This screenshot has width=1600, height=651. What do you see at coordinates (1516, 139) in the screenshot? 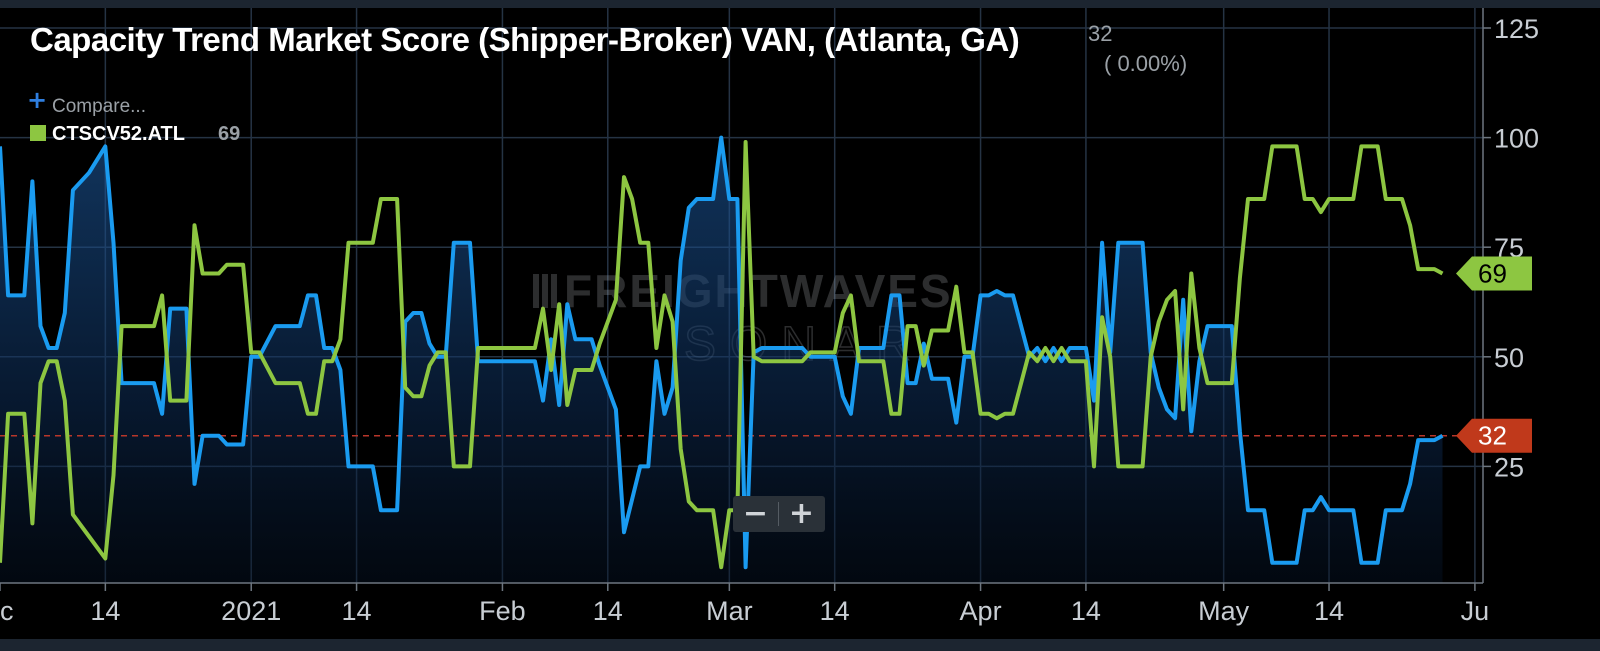
I see `y-tick-label: 100` at bounding box center [1516, 139].